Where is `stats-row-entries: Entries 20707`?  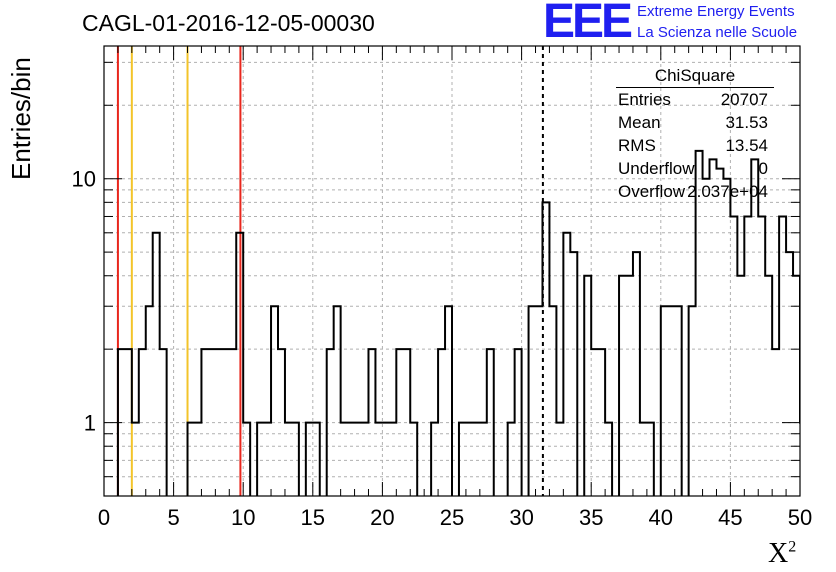 stats-row-entries: Entries 20707 is located at coordinates (693, 99).